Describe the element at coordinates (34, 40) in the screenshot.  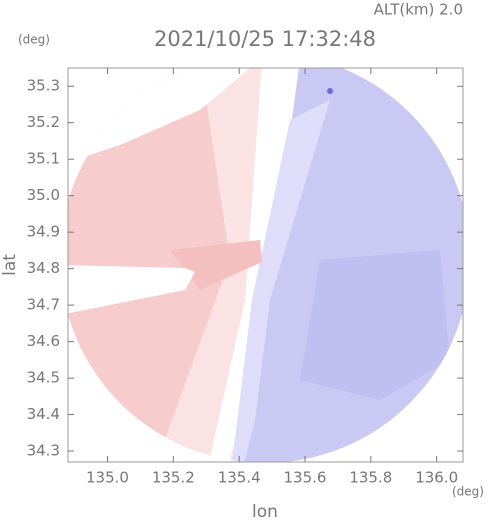
I see `y-unit: (deg)` at that location.